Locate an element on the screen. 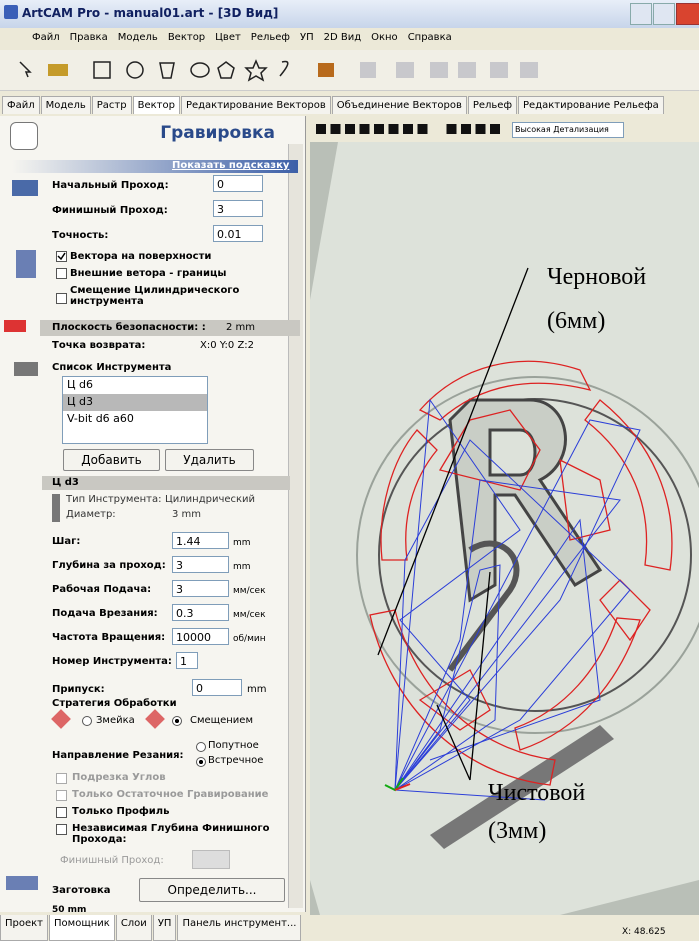  finish-pass-input is located at coordinates (211, 859).